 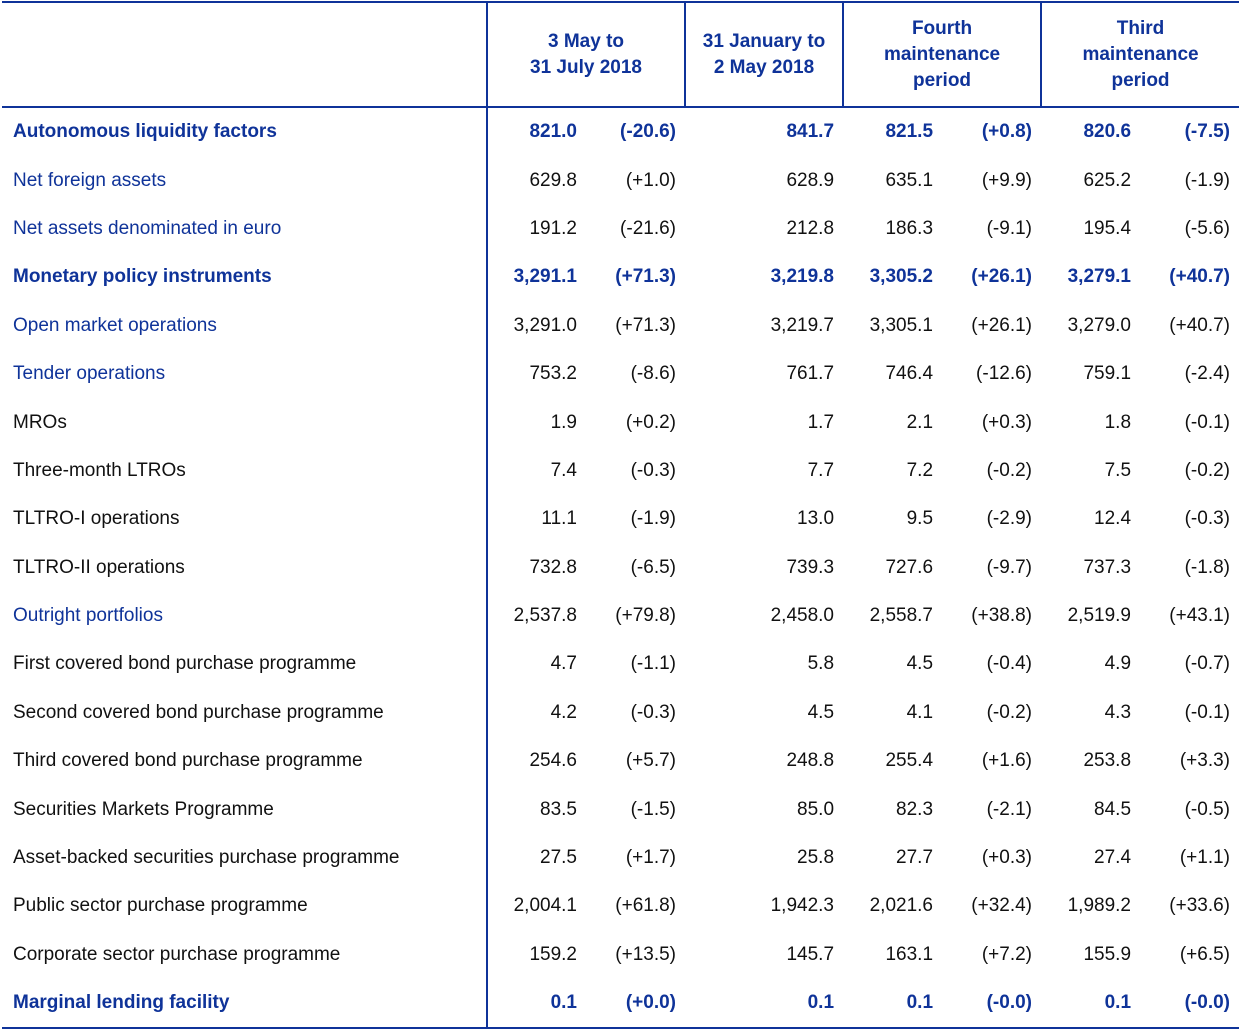 What do you see at coordinates (1007, 954) in the screenshot?
I see `change-cell: (+7.2)` at bounding box center [1007, 954].